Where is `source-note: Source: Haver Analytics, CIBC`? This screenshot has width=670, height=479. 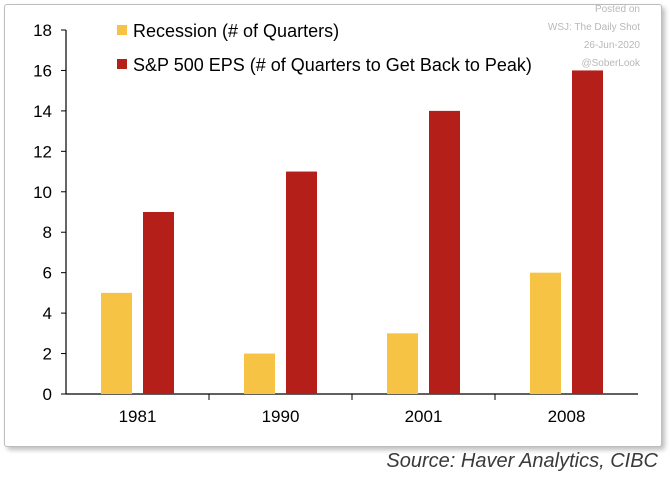
source-note: Source: Haver Analytics, CIBC is located at coordinates (522, 461).